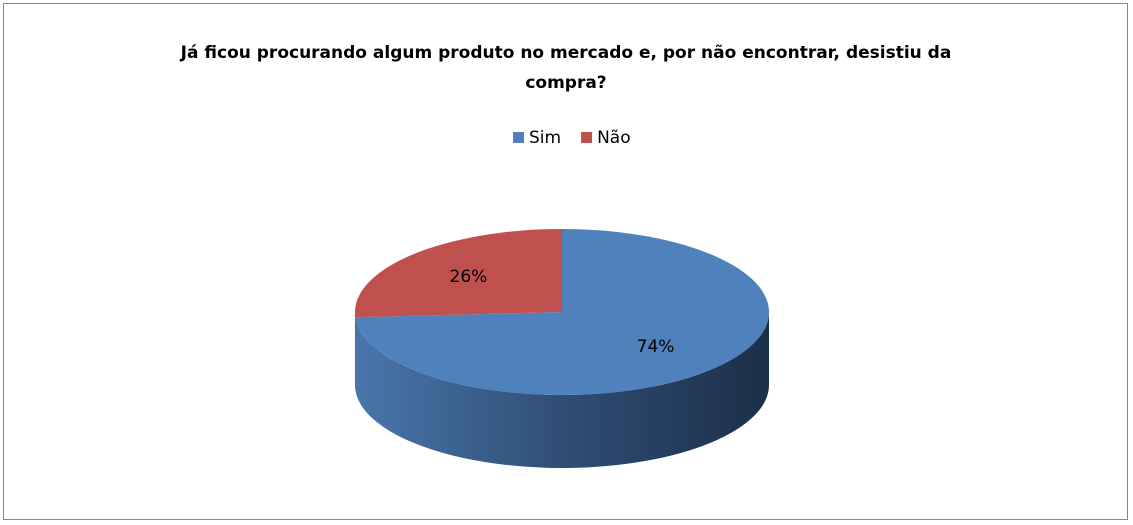  I want to click on data-label: 74%, so click(656, 347).